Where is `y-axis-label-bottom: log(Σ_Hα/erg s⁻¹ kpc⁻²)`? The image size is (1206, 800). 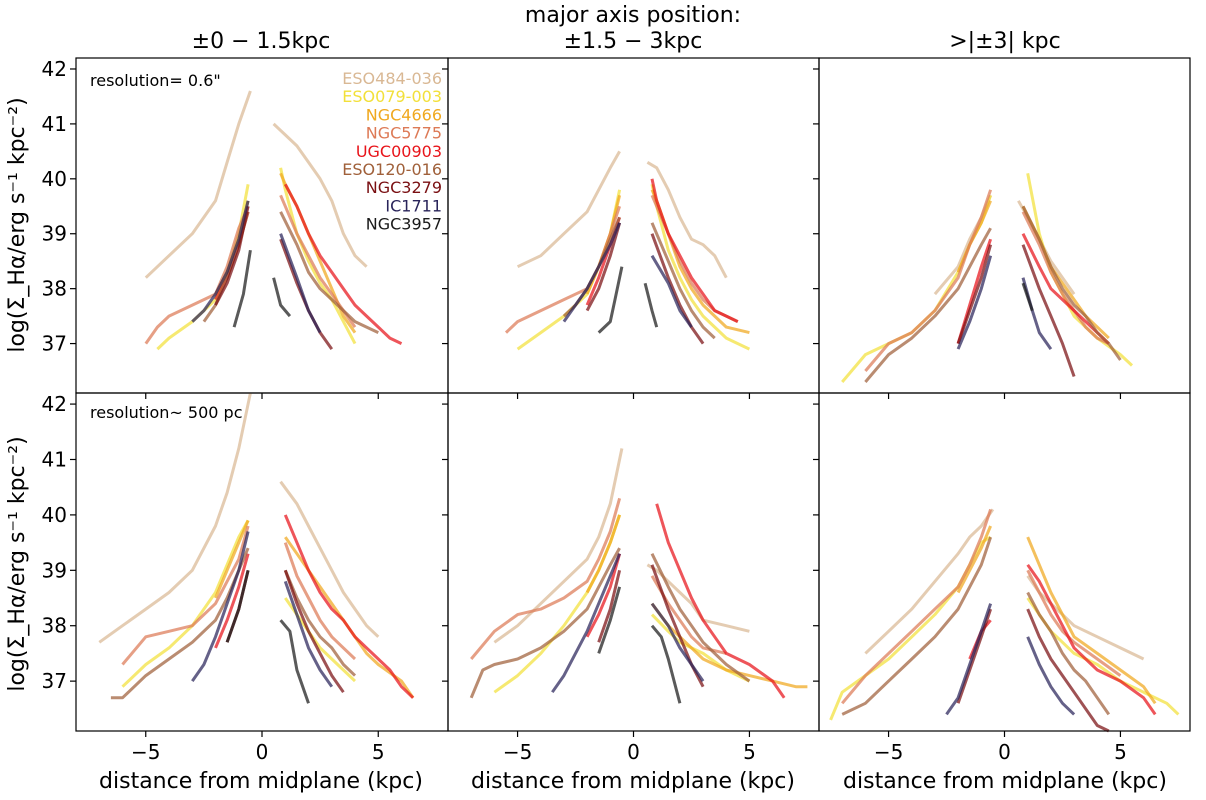
y-axis-label-bottom: log(Σ_Hα/erg s⁻¹ kpc⁻²) is located at coordinates (17, 563).